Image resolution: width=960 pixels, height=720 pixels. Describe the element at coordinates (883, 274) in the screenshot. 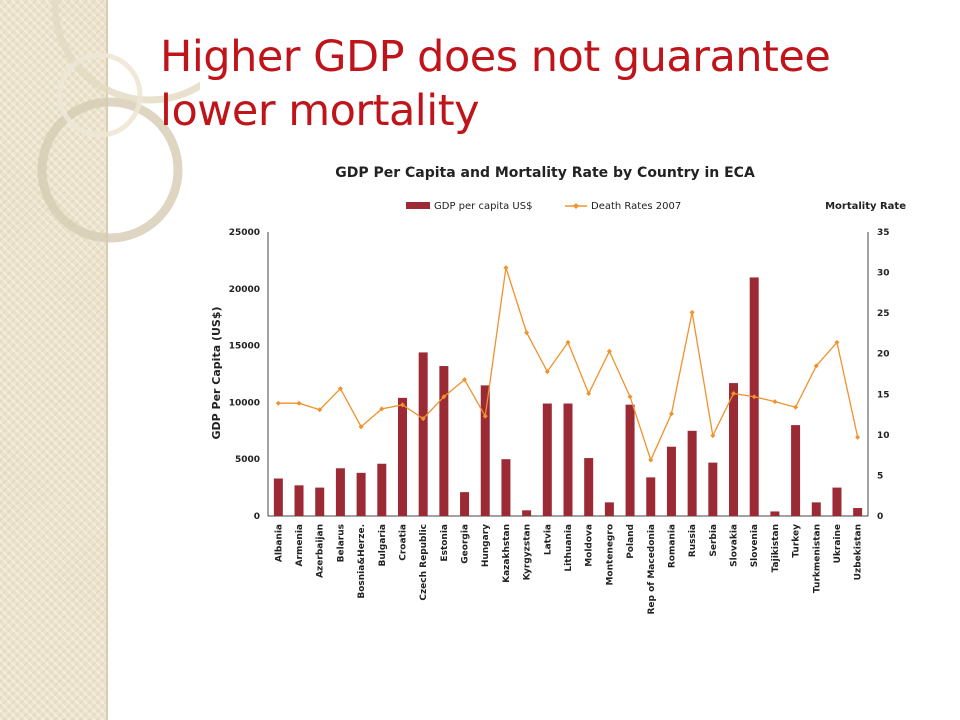

I see `y2-tick-label: 30` at that location.